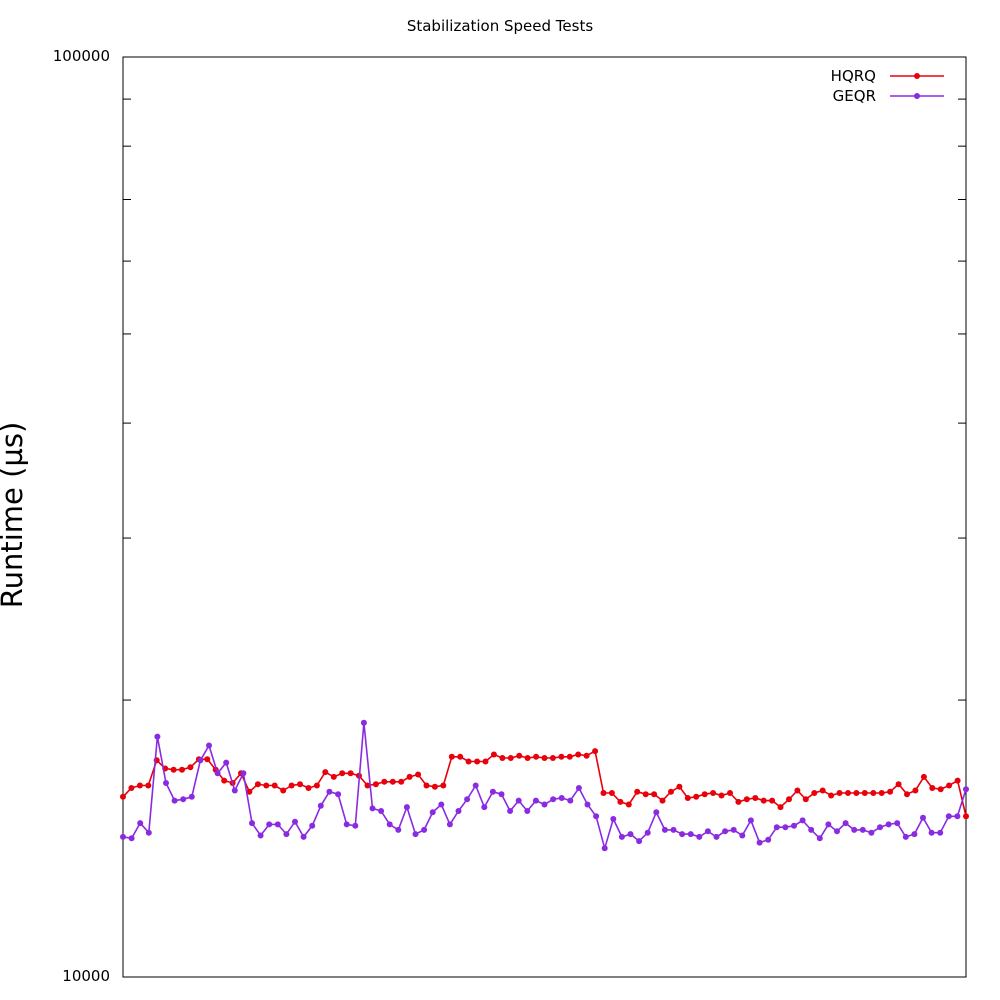 Image resolution: width=1000 pixels, height=1000 pixels. What do you see at coordinates (544, 787) in the screenshot?
I see `series-line-geqr` at bounding box center [544, 787].